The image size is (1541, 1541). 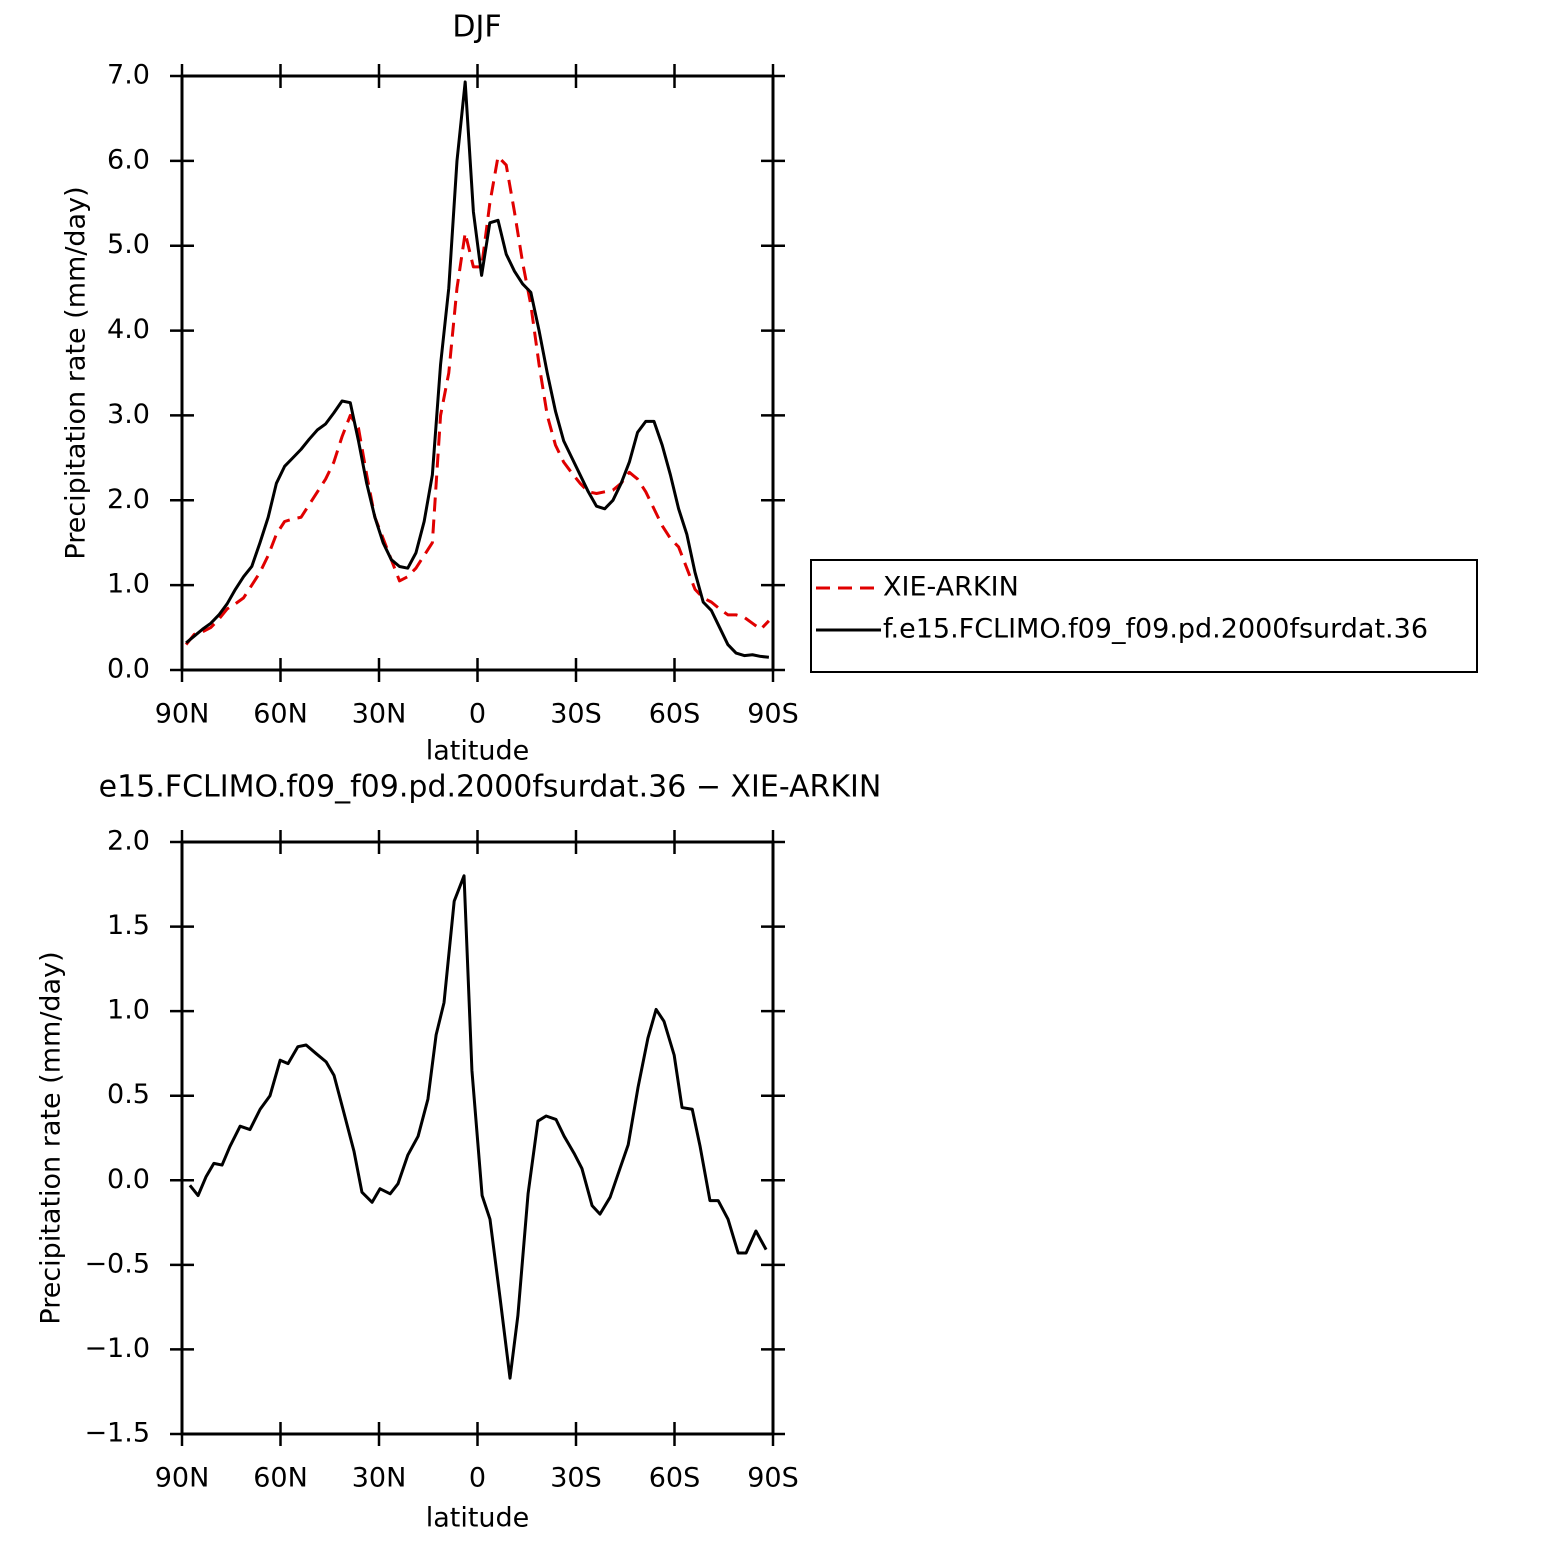 I want to click on legend-label: XIE-ARKIN, so click(x=951, y=587).